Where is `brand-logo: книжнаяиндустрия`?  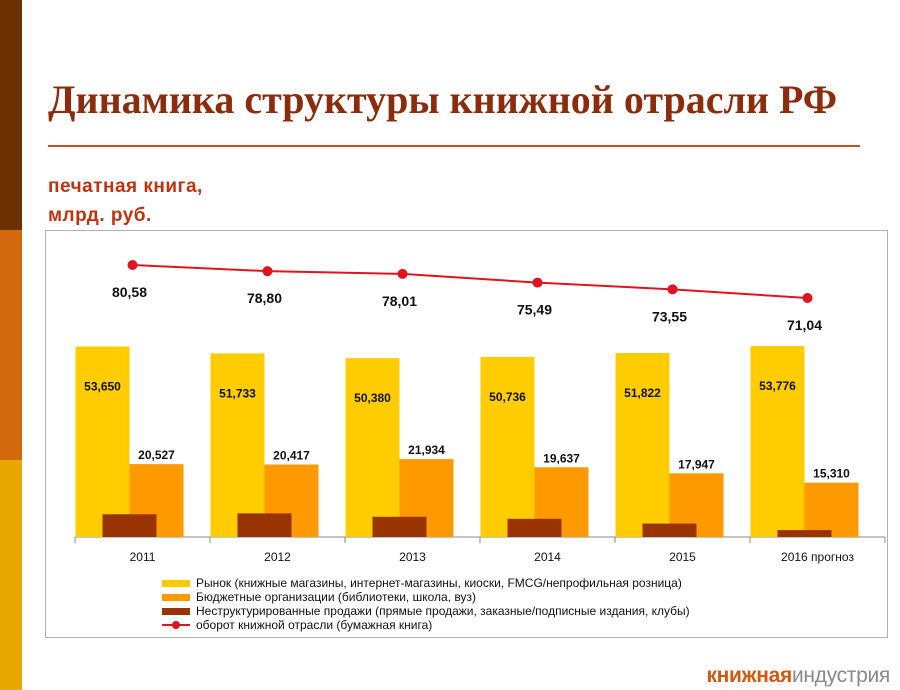 brand-logo: книжнаяиндустрия is located at coordinates (798, 676).